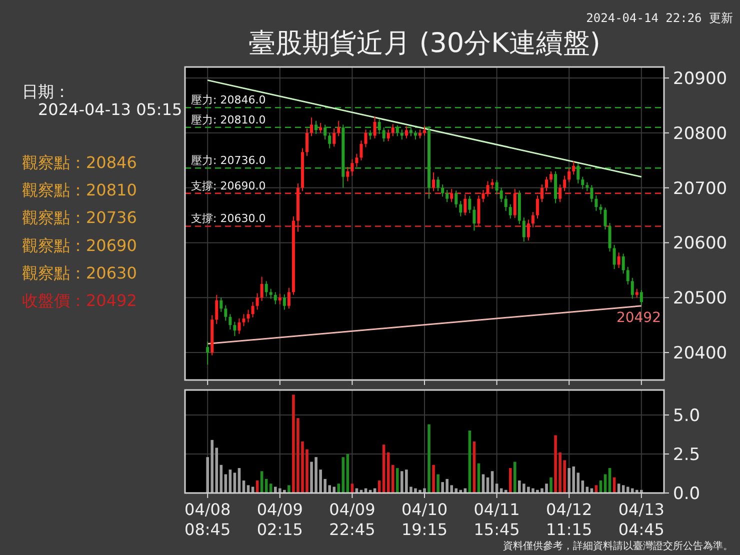  What do you see at coordinates (638, 318) in the screenshot?
I see `annotation: 20492` at bounding box center [638, 318].